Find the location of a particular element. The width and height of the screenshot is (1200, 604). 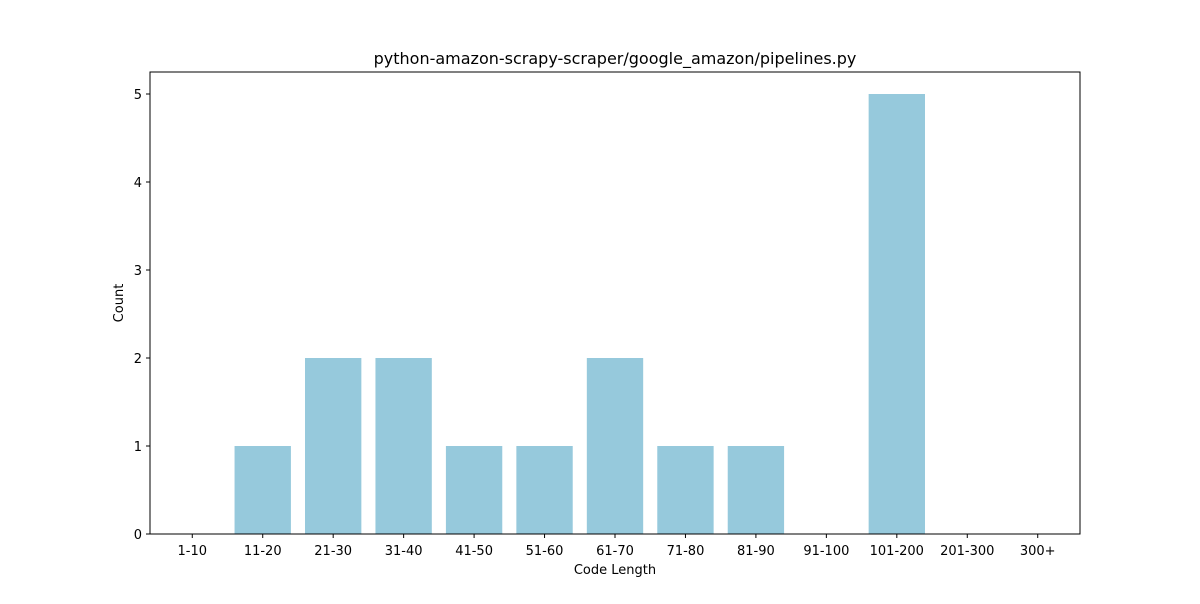

x-tick-label: 41-50 is located at coordinates (474, 551).